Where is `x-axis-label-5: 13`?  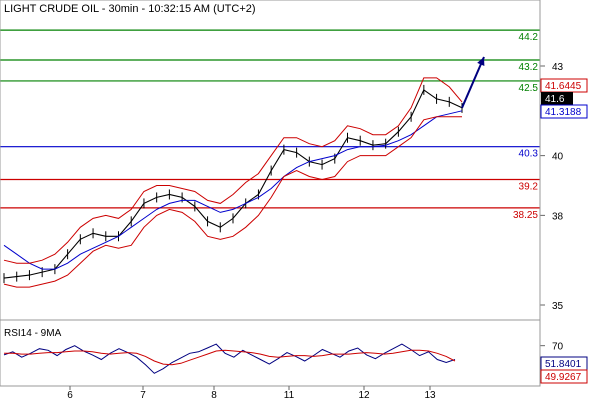 x-axis-label-5: 13 is located at coordinates (430, 395).